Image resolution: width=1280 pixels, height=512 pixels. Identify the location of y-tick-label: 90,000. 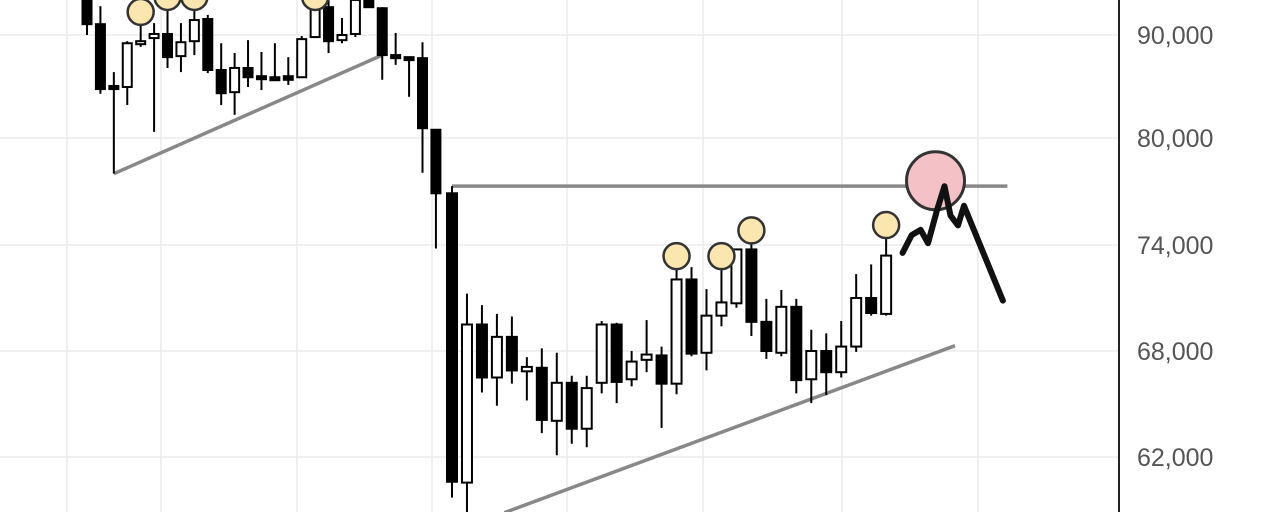
(1175, 36).